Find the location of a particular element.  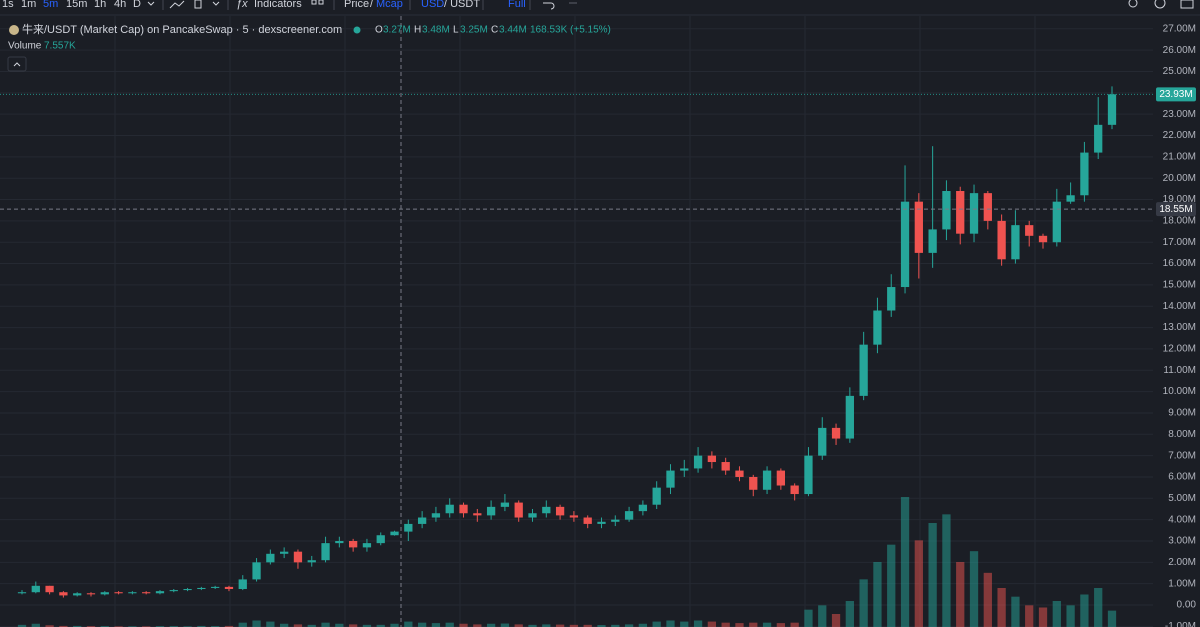

price-toggle: Price is located at coordinates (356, 5).